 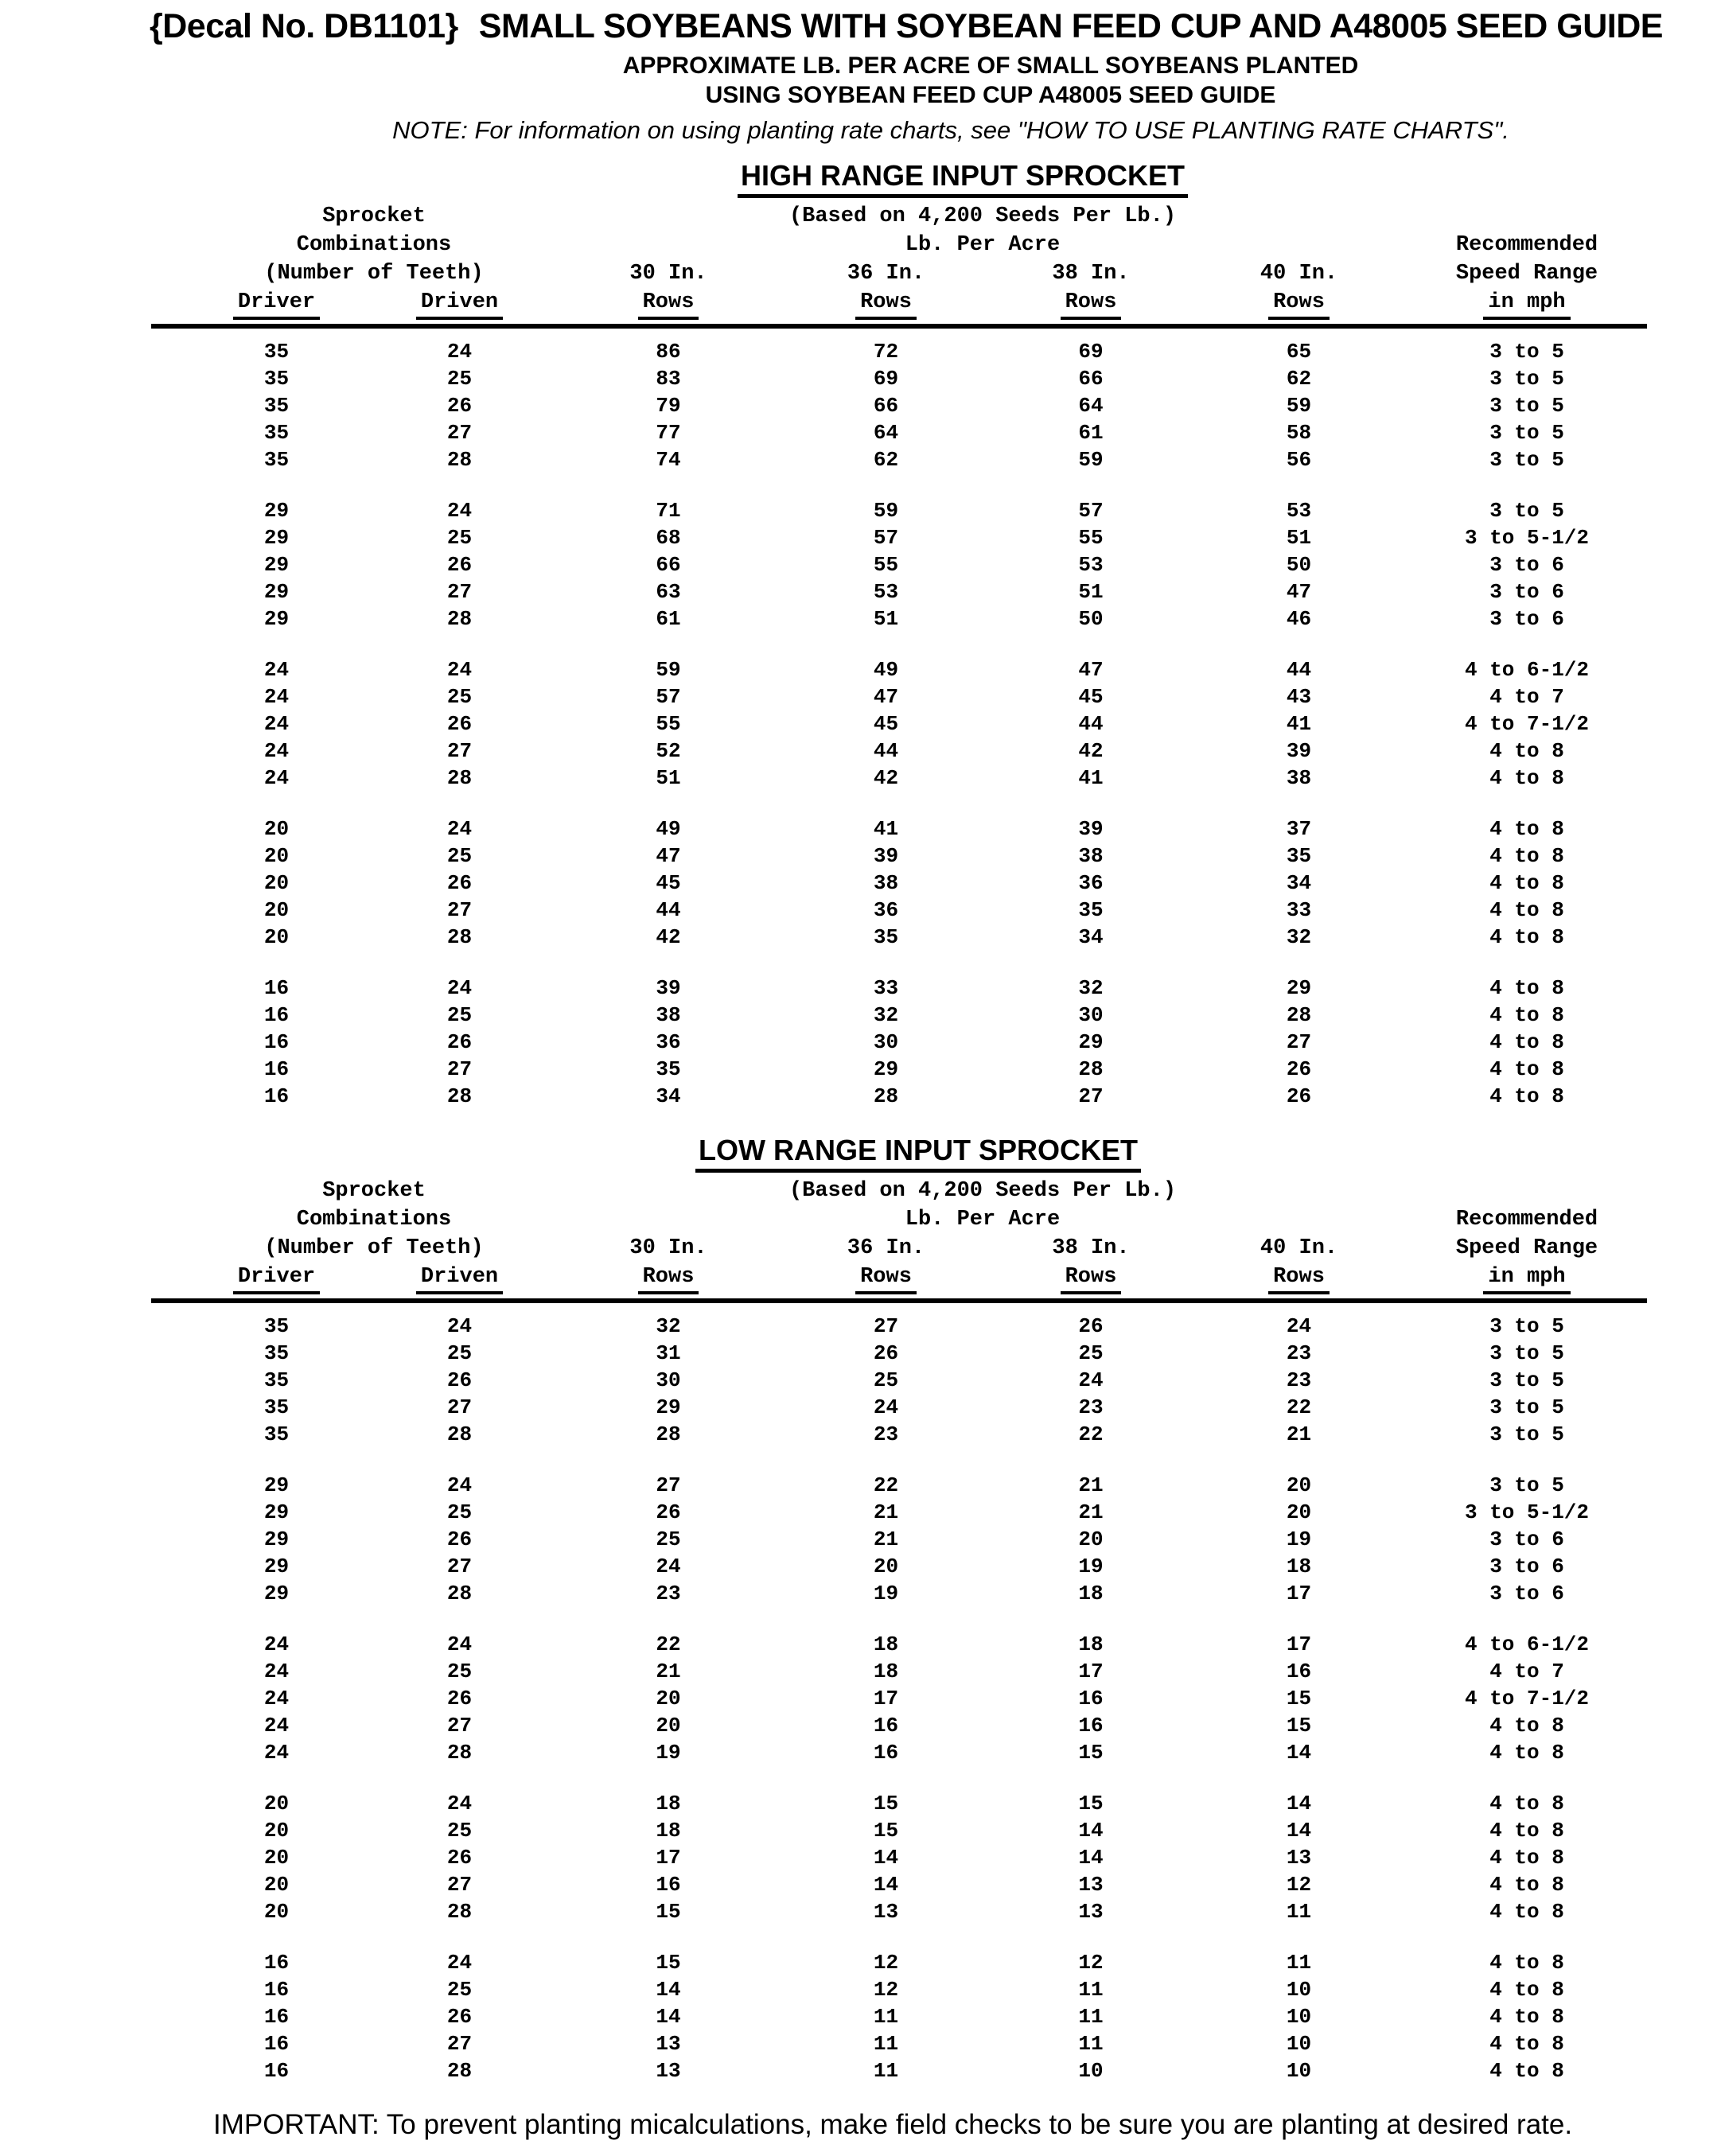 I want to click on table-cell: 55, so click(x=886, y=565).